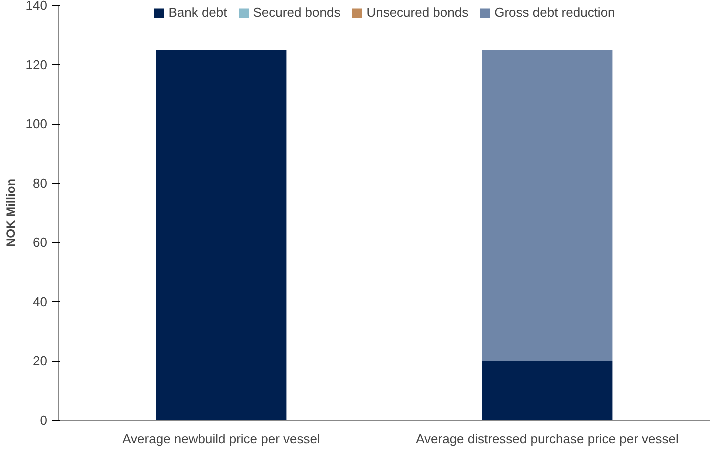  I want to click on legend-label: Unsecured bonds, so click(417, 12).